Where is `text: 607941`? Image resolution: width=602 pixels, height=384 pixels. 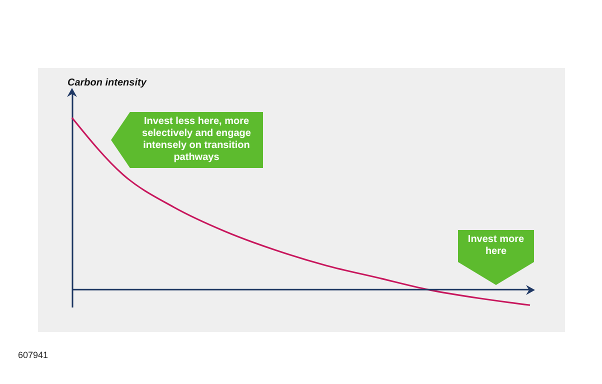 text: 607941 is located at coordinates (33, 355).